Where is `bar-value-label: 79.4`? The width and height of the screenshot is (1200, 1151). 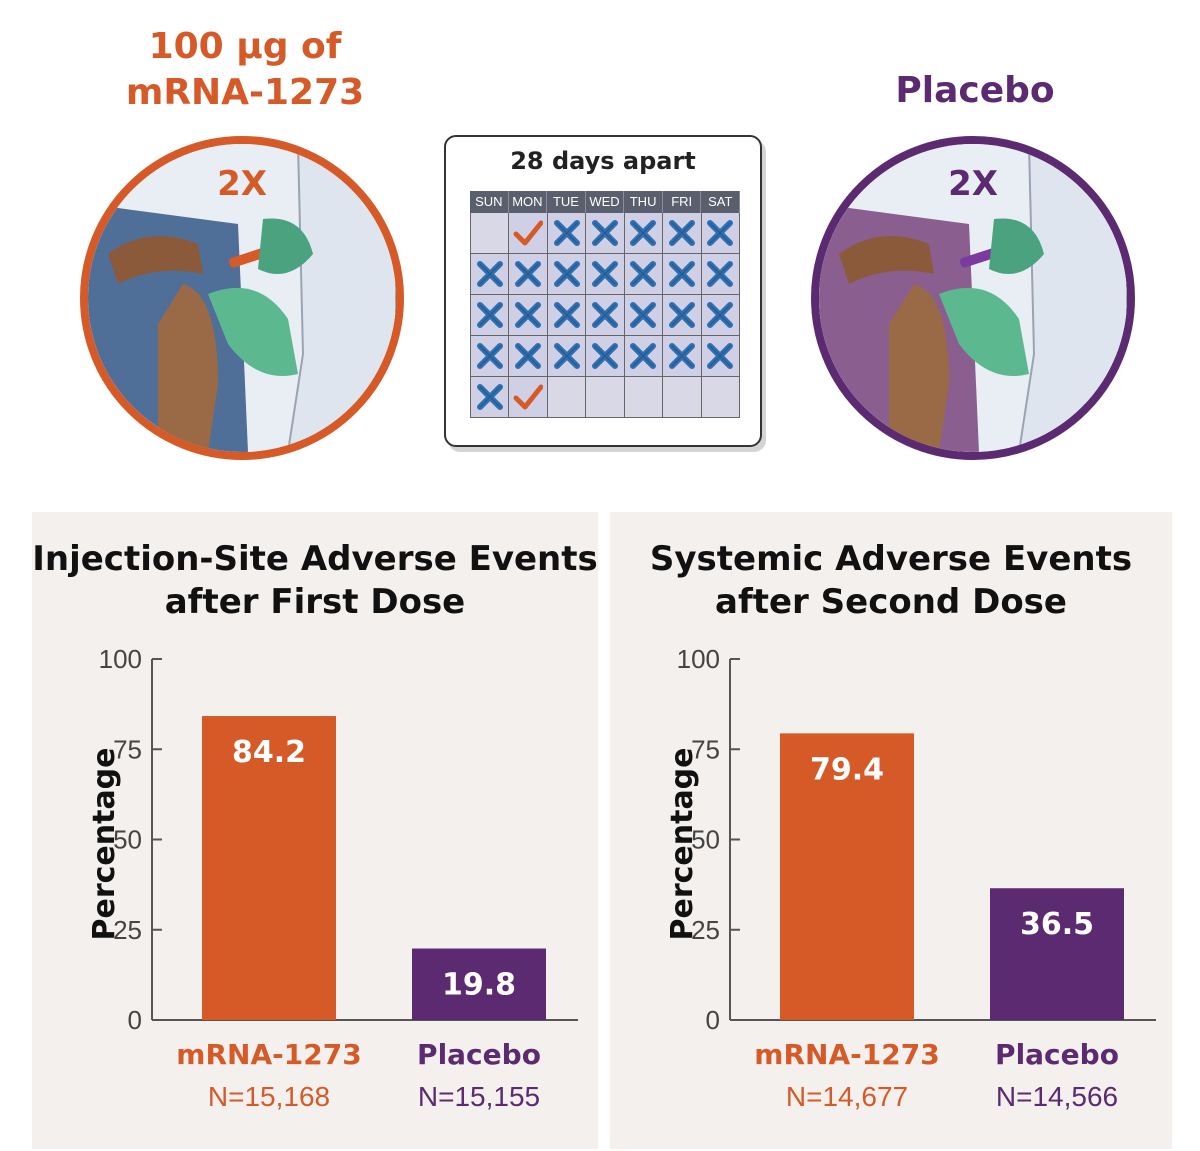 bar-value-label: 79.4 is located at coordinates (847, 769).